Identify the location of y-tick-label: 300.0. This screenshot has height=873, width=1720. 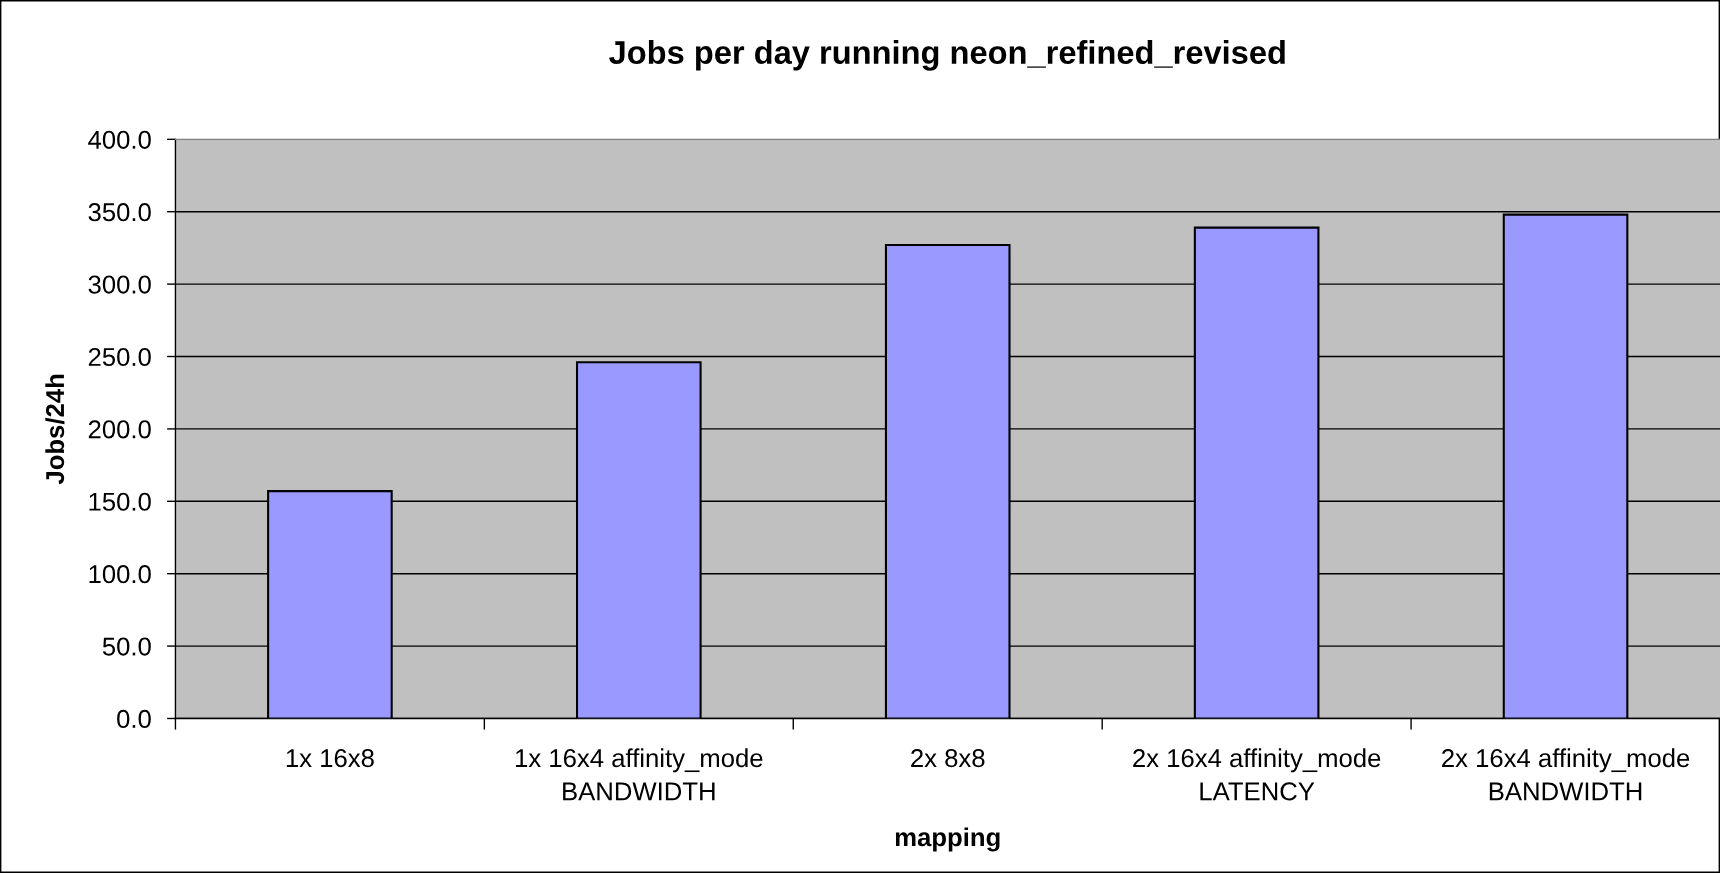
(119, 284).